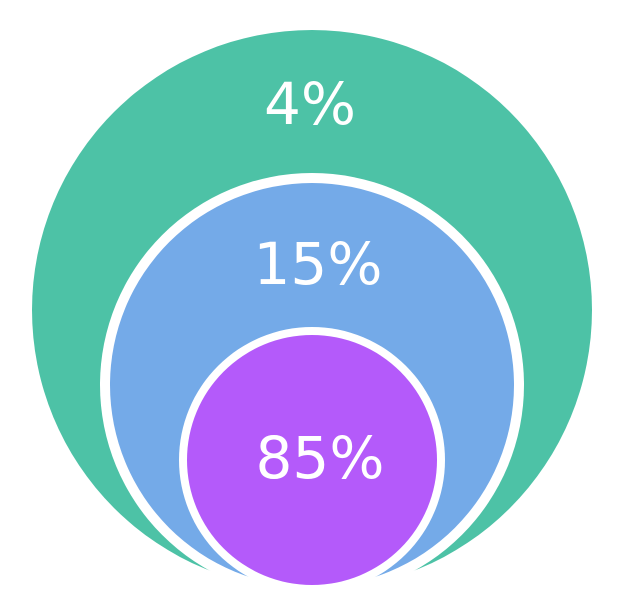 The image size is (644, 614). I want to click on inner-circle-label: 85%, so click(320, 458).